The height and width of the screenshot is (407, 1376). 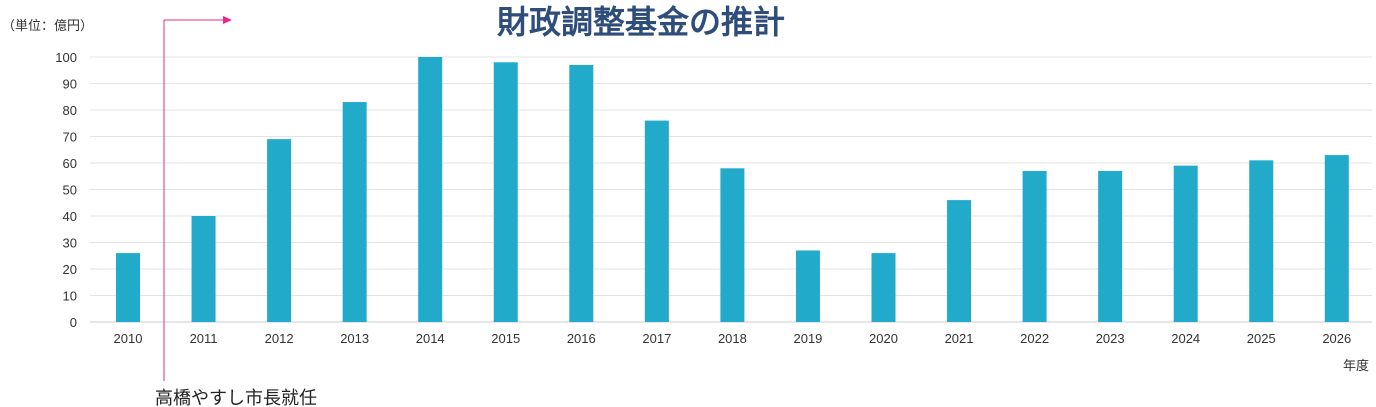 I want to click on x-tick-label: 2025, so click(x=1261, y=338).